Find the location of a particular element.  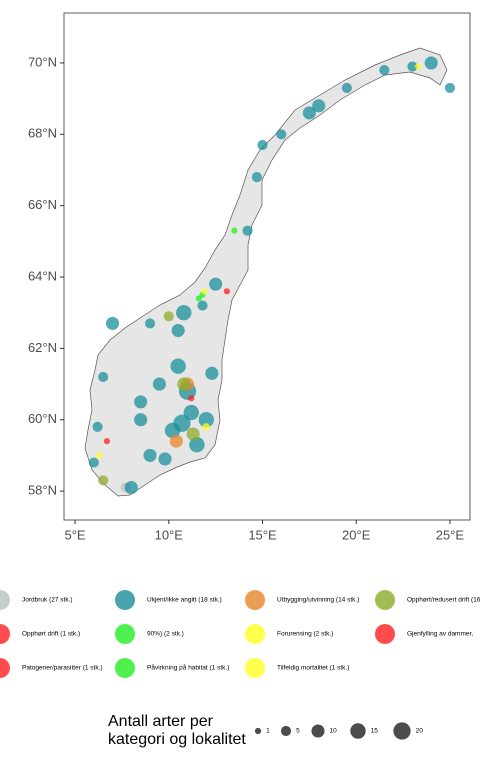

legend-label: Opphørt/redusert drift (16 is located at coordinates (443, 600).